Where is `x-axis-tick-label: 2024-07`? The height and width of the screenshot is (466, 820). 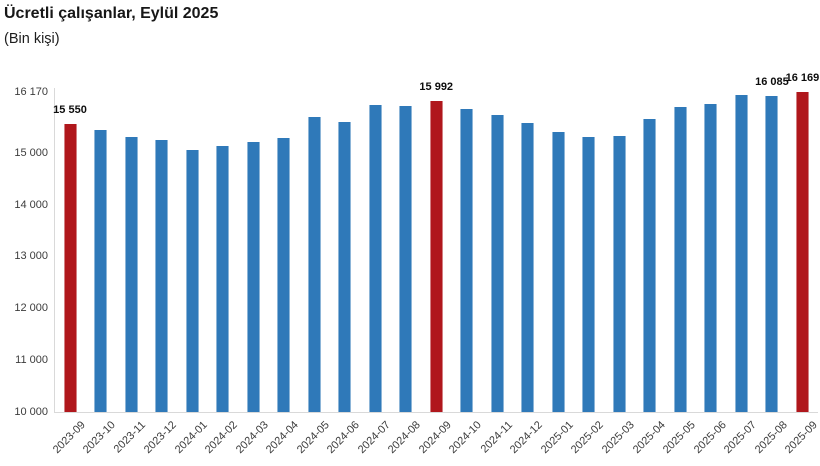
x-axis-tick-label: 2024-07 is located at coordinates (374, 438).